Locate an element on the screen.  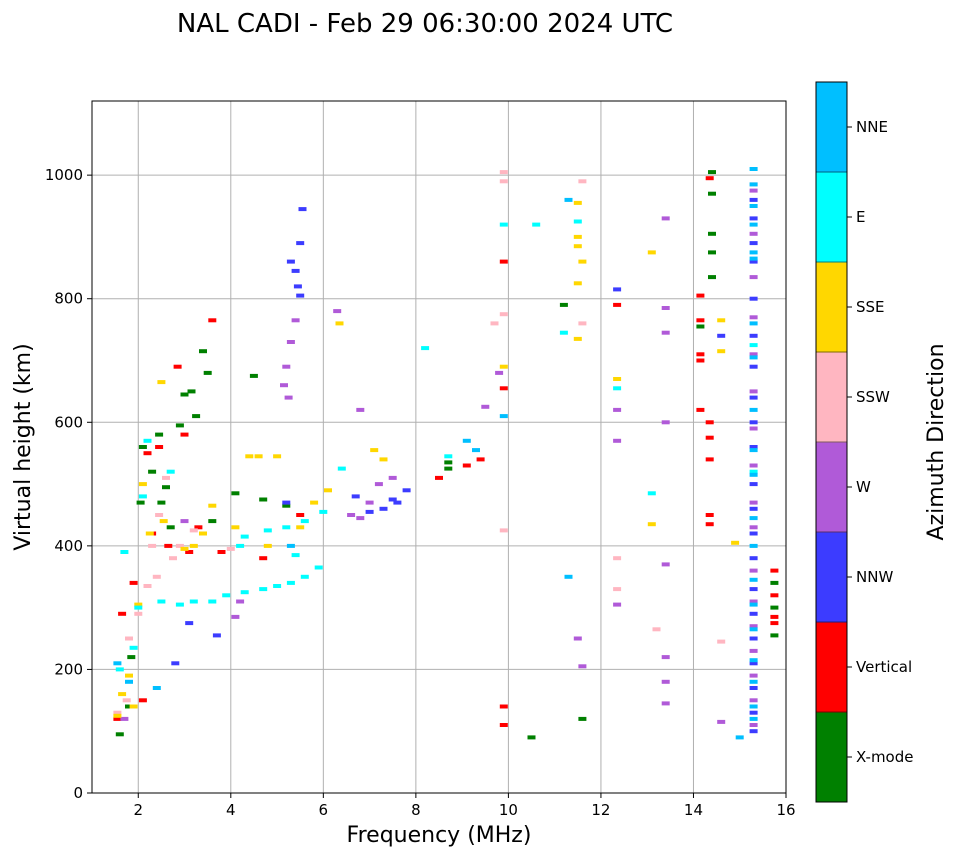
y-tick-label: 800 is located at coordinates (68, 299).